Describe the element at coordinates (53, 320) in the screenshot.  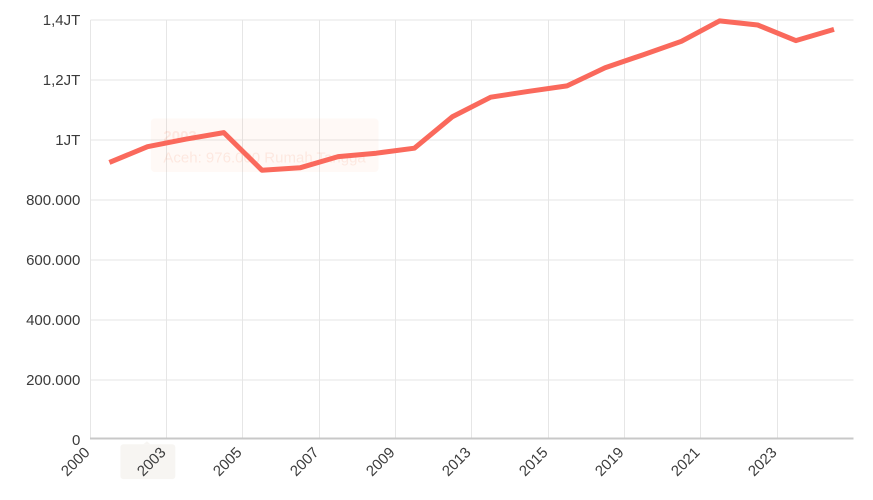
I see `svg-text: 400.000` at that location.